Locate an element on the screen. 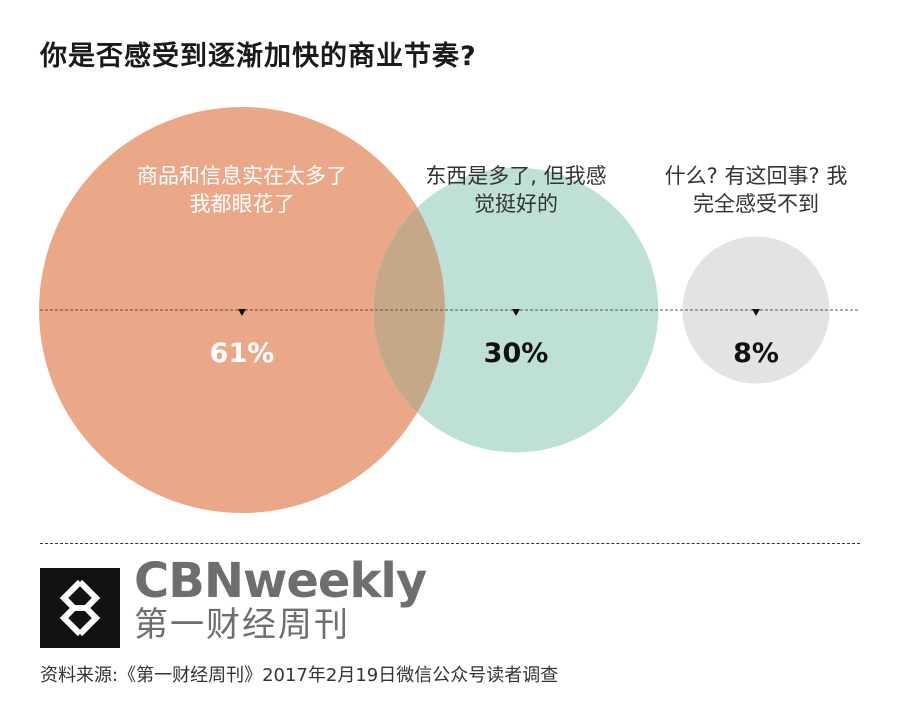  bubble-2-label-line-2: 觉挺好的 is located at coordinates (516, 204).